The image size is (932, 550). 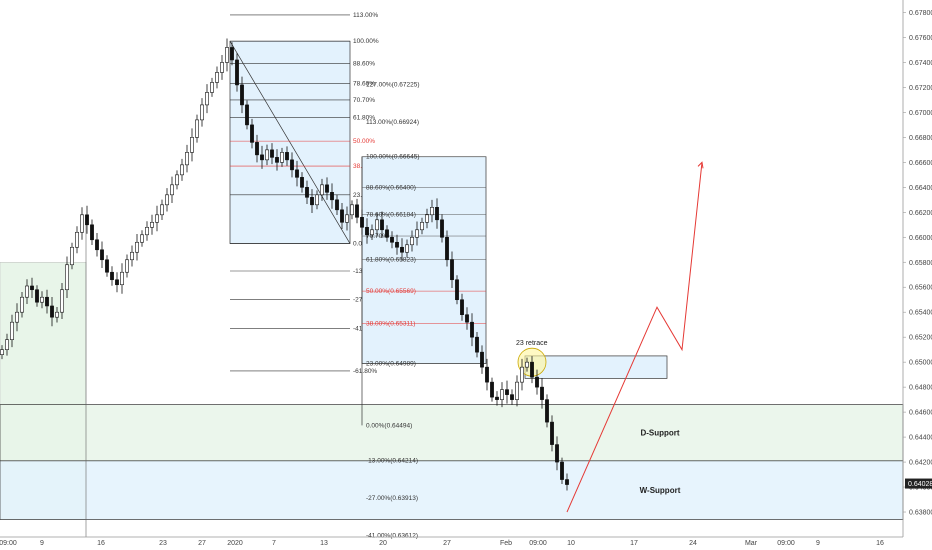 What do you see at coordinates (290, 142) in the screenshot?
I see `fib-diagonal` at bounding box center [290, 142].